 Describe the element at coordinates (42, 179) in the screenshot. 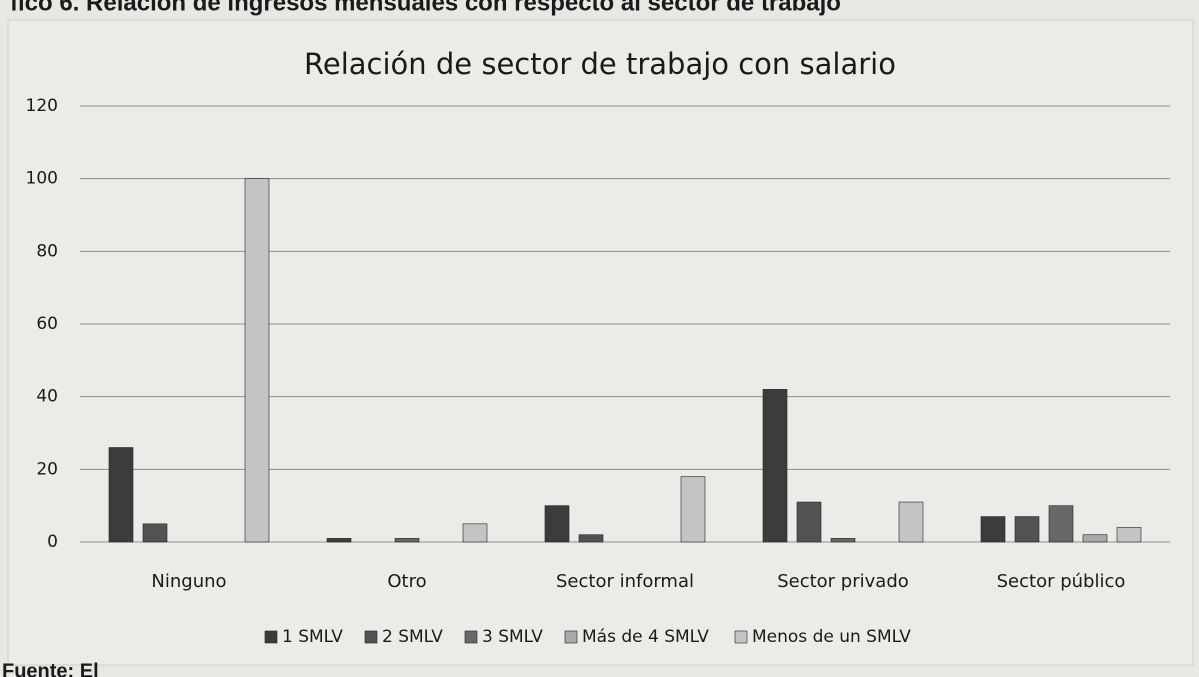

I see `y-tick-label: 100` at that location.